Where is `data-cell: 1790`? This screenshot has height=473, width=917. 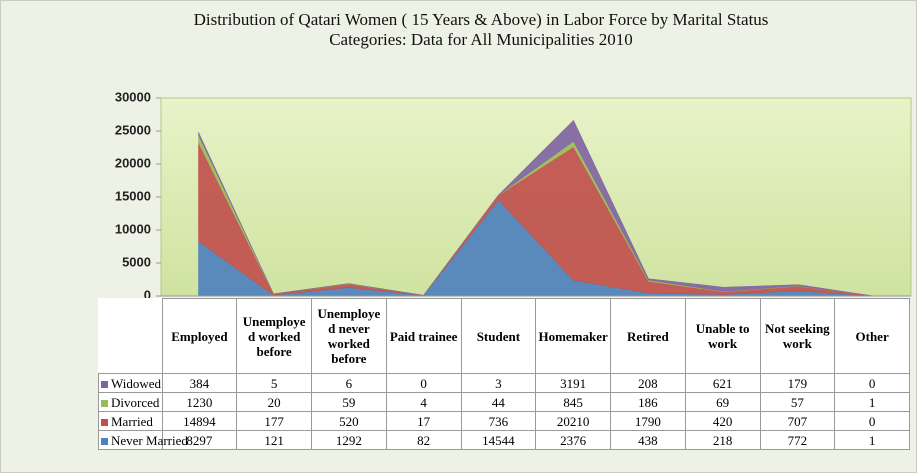
data-cell: 1790 is located at coordinates (648, 421).